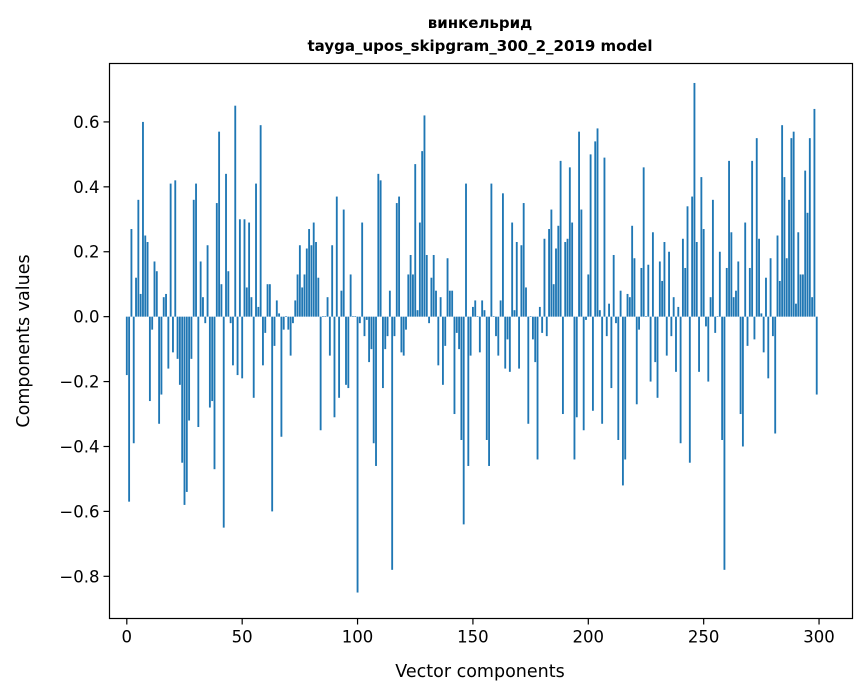 The width and height of the screenshot is (867, 696). What do you see at coordinates (86, 252) in the screenshot?
I see `y-tick-label: 0.2` at bounding box center [86, 252].